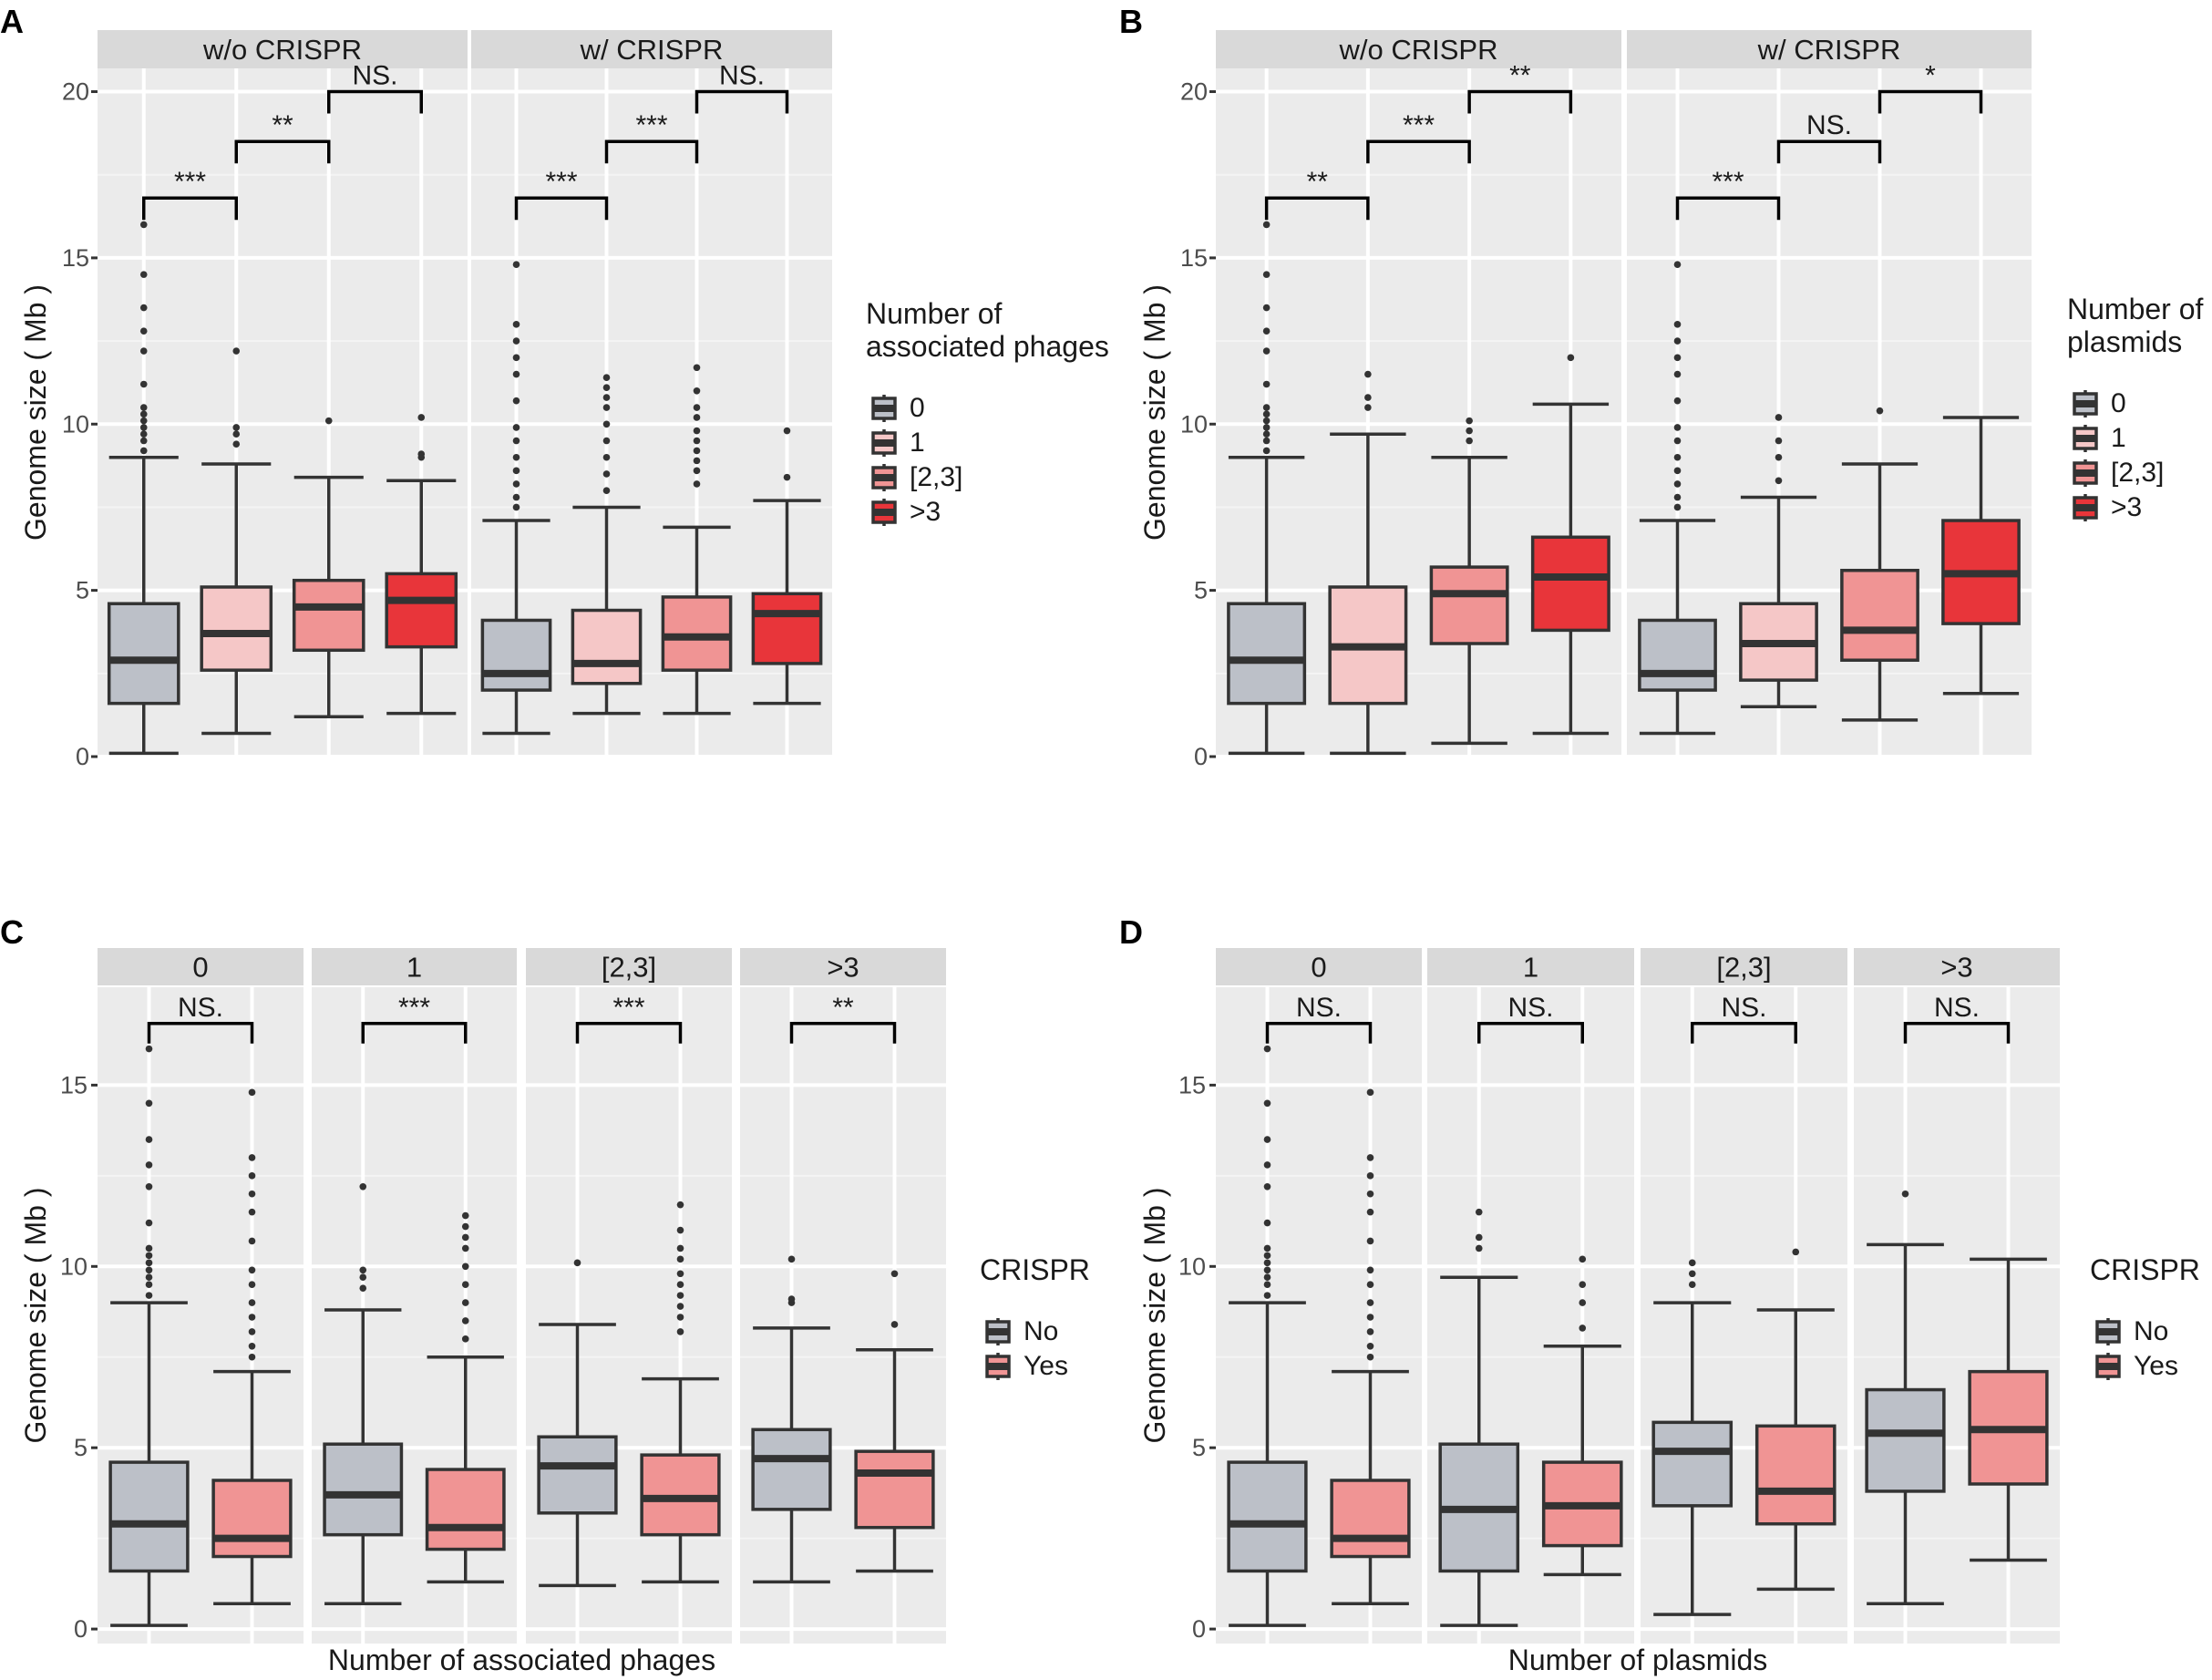 The height and width of the screenshot is (1680, 2212). Describe the element at coordinates (1638, 1660) in the screenshot. I see `x-axis-title: Number of plasmids` at that location.